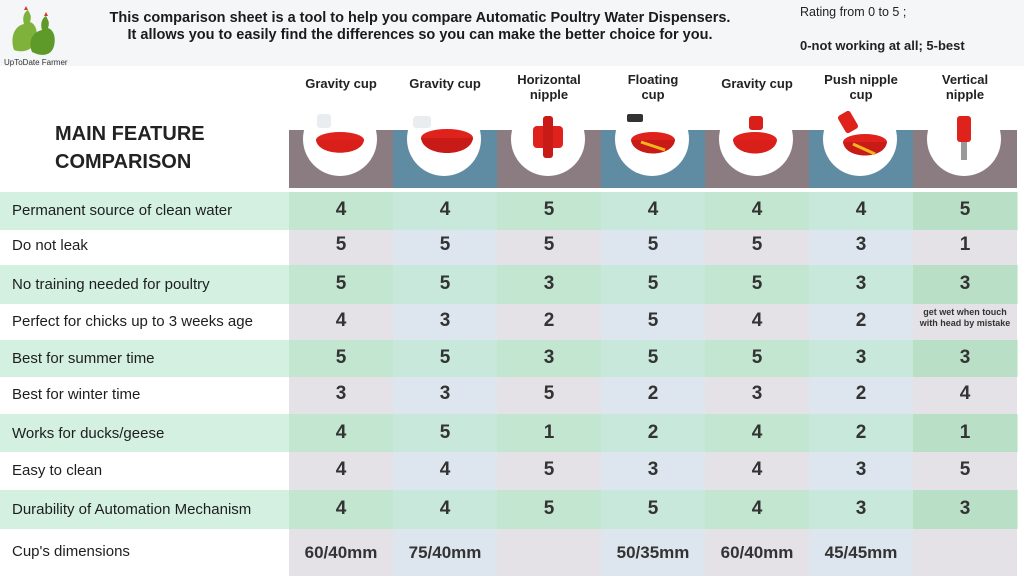 This screenshot has height=576, width=1024. Describe the element at coordinates (130, 134) in the screenshot. I see `page-title-line-1: MAIN FEATURE` at that location.